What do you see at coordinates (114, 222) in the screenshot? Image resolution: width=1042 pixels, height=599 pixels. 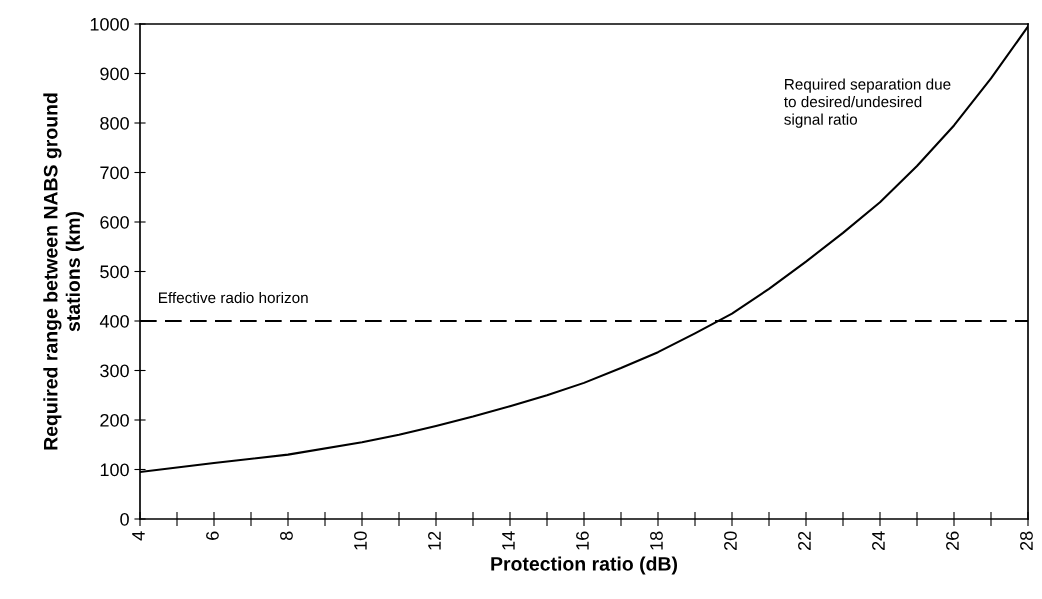 I see `y-tick-label: 600` at bounding box center [114, 222].